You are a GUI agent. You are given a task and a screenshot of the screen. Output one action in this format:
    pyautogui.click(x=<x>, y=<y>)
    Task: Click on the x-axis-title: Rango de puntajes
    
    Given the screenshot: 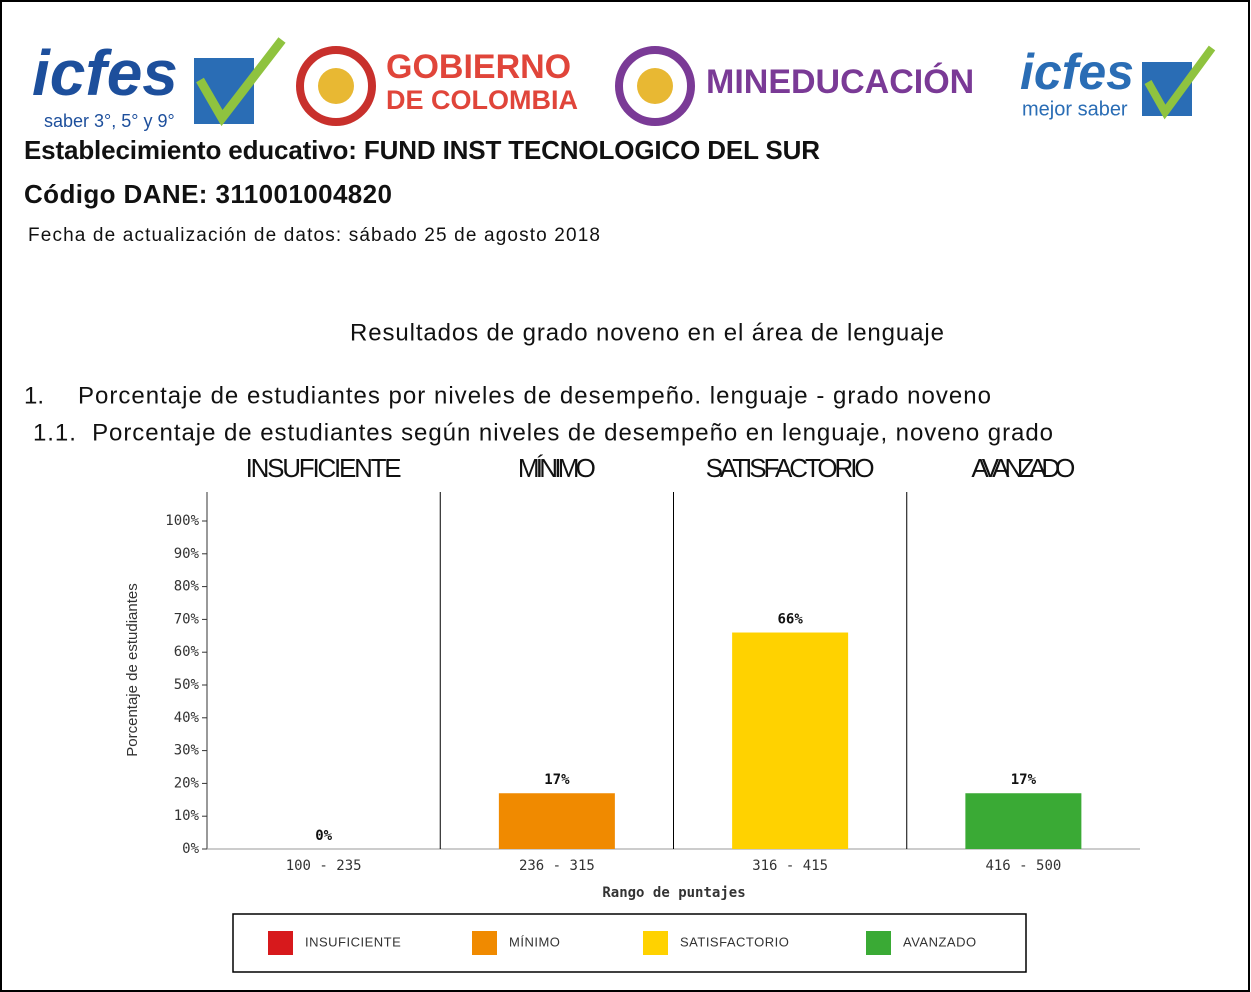 What is the action you would take?
    pyautogui.click(x=673, y=893)
    